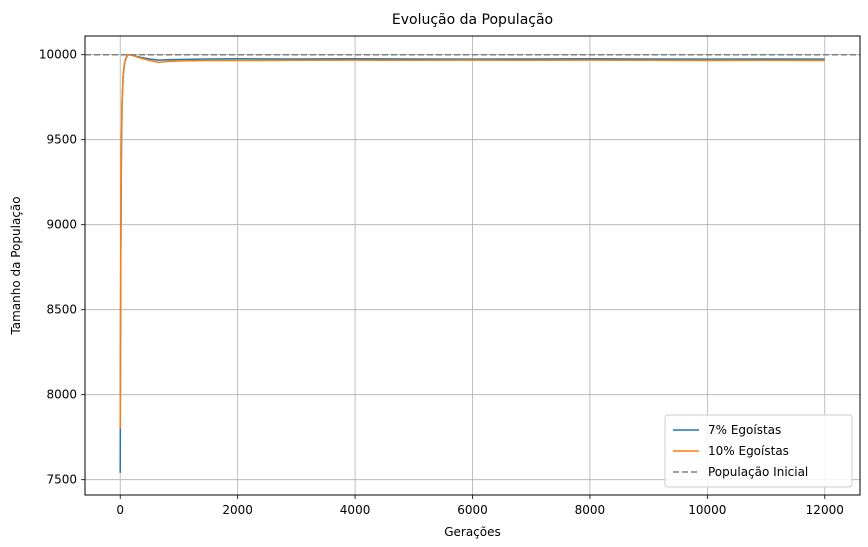 The width and height of the screenshot is (868, 547). I want to click on y-tick-label: 8500, so click(61, 310).